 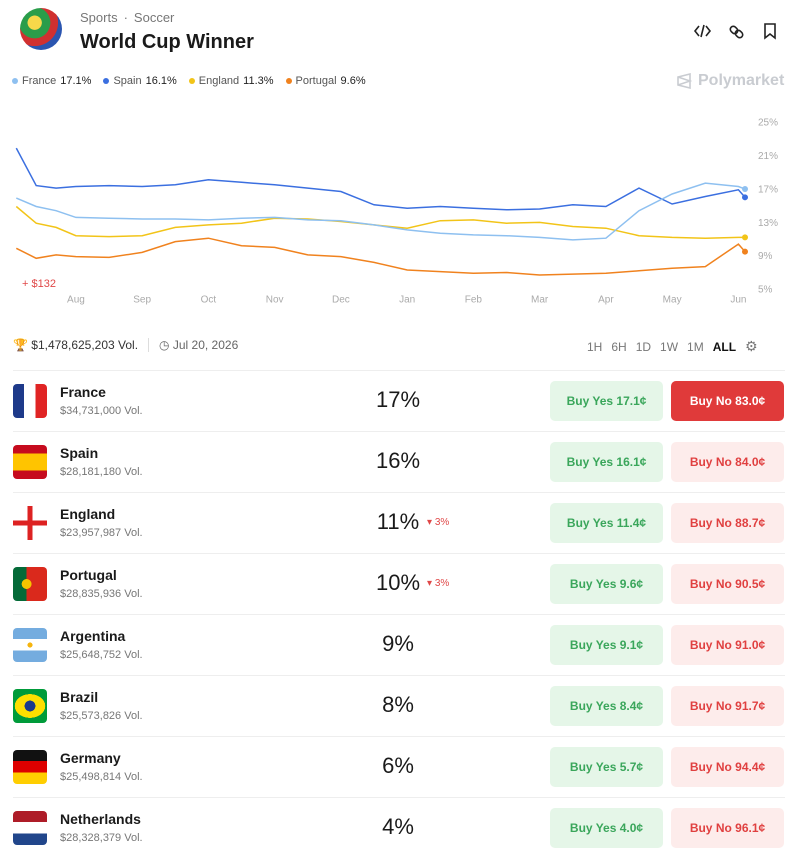 What do you see at coordinates (606, 767) in the screenshot?
I see `buy-yes-button: Buy Yes 5.7¢` at bounding box center [606, 767].